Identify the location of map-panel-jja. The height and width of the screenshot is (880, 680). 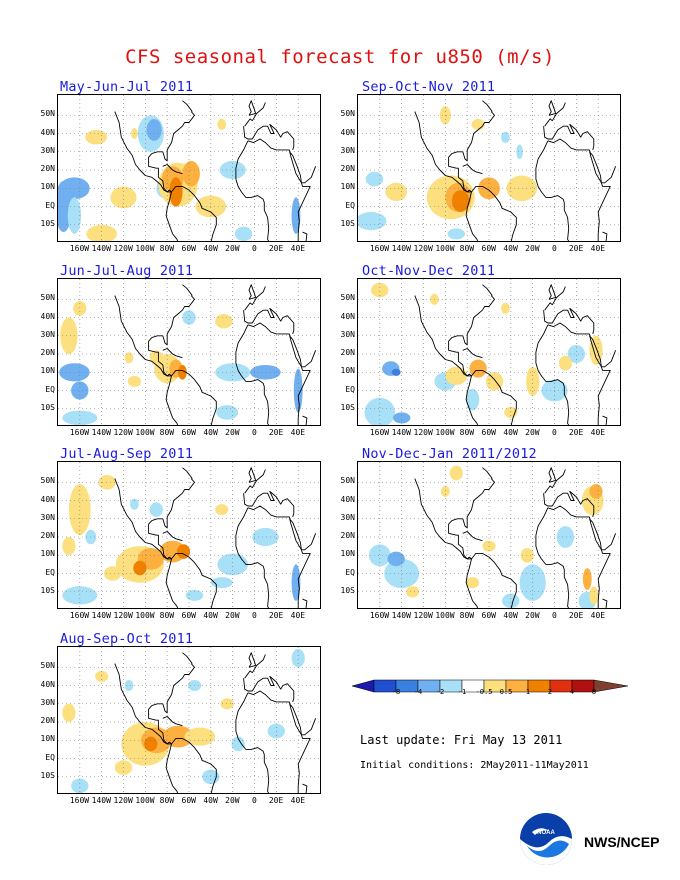
(189, 352).